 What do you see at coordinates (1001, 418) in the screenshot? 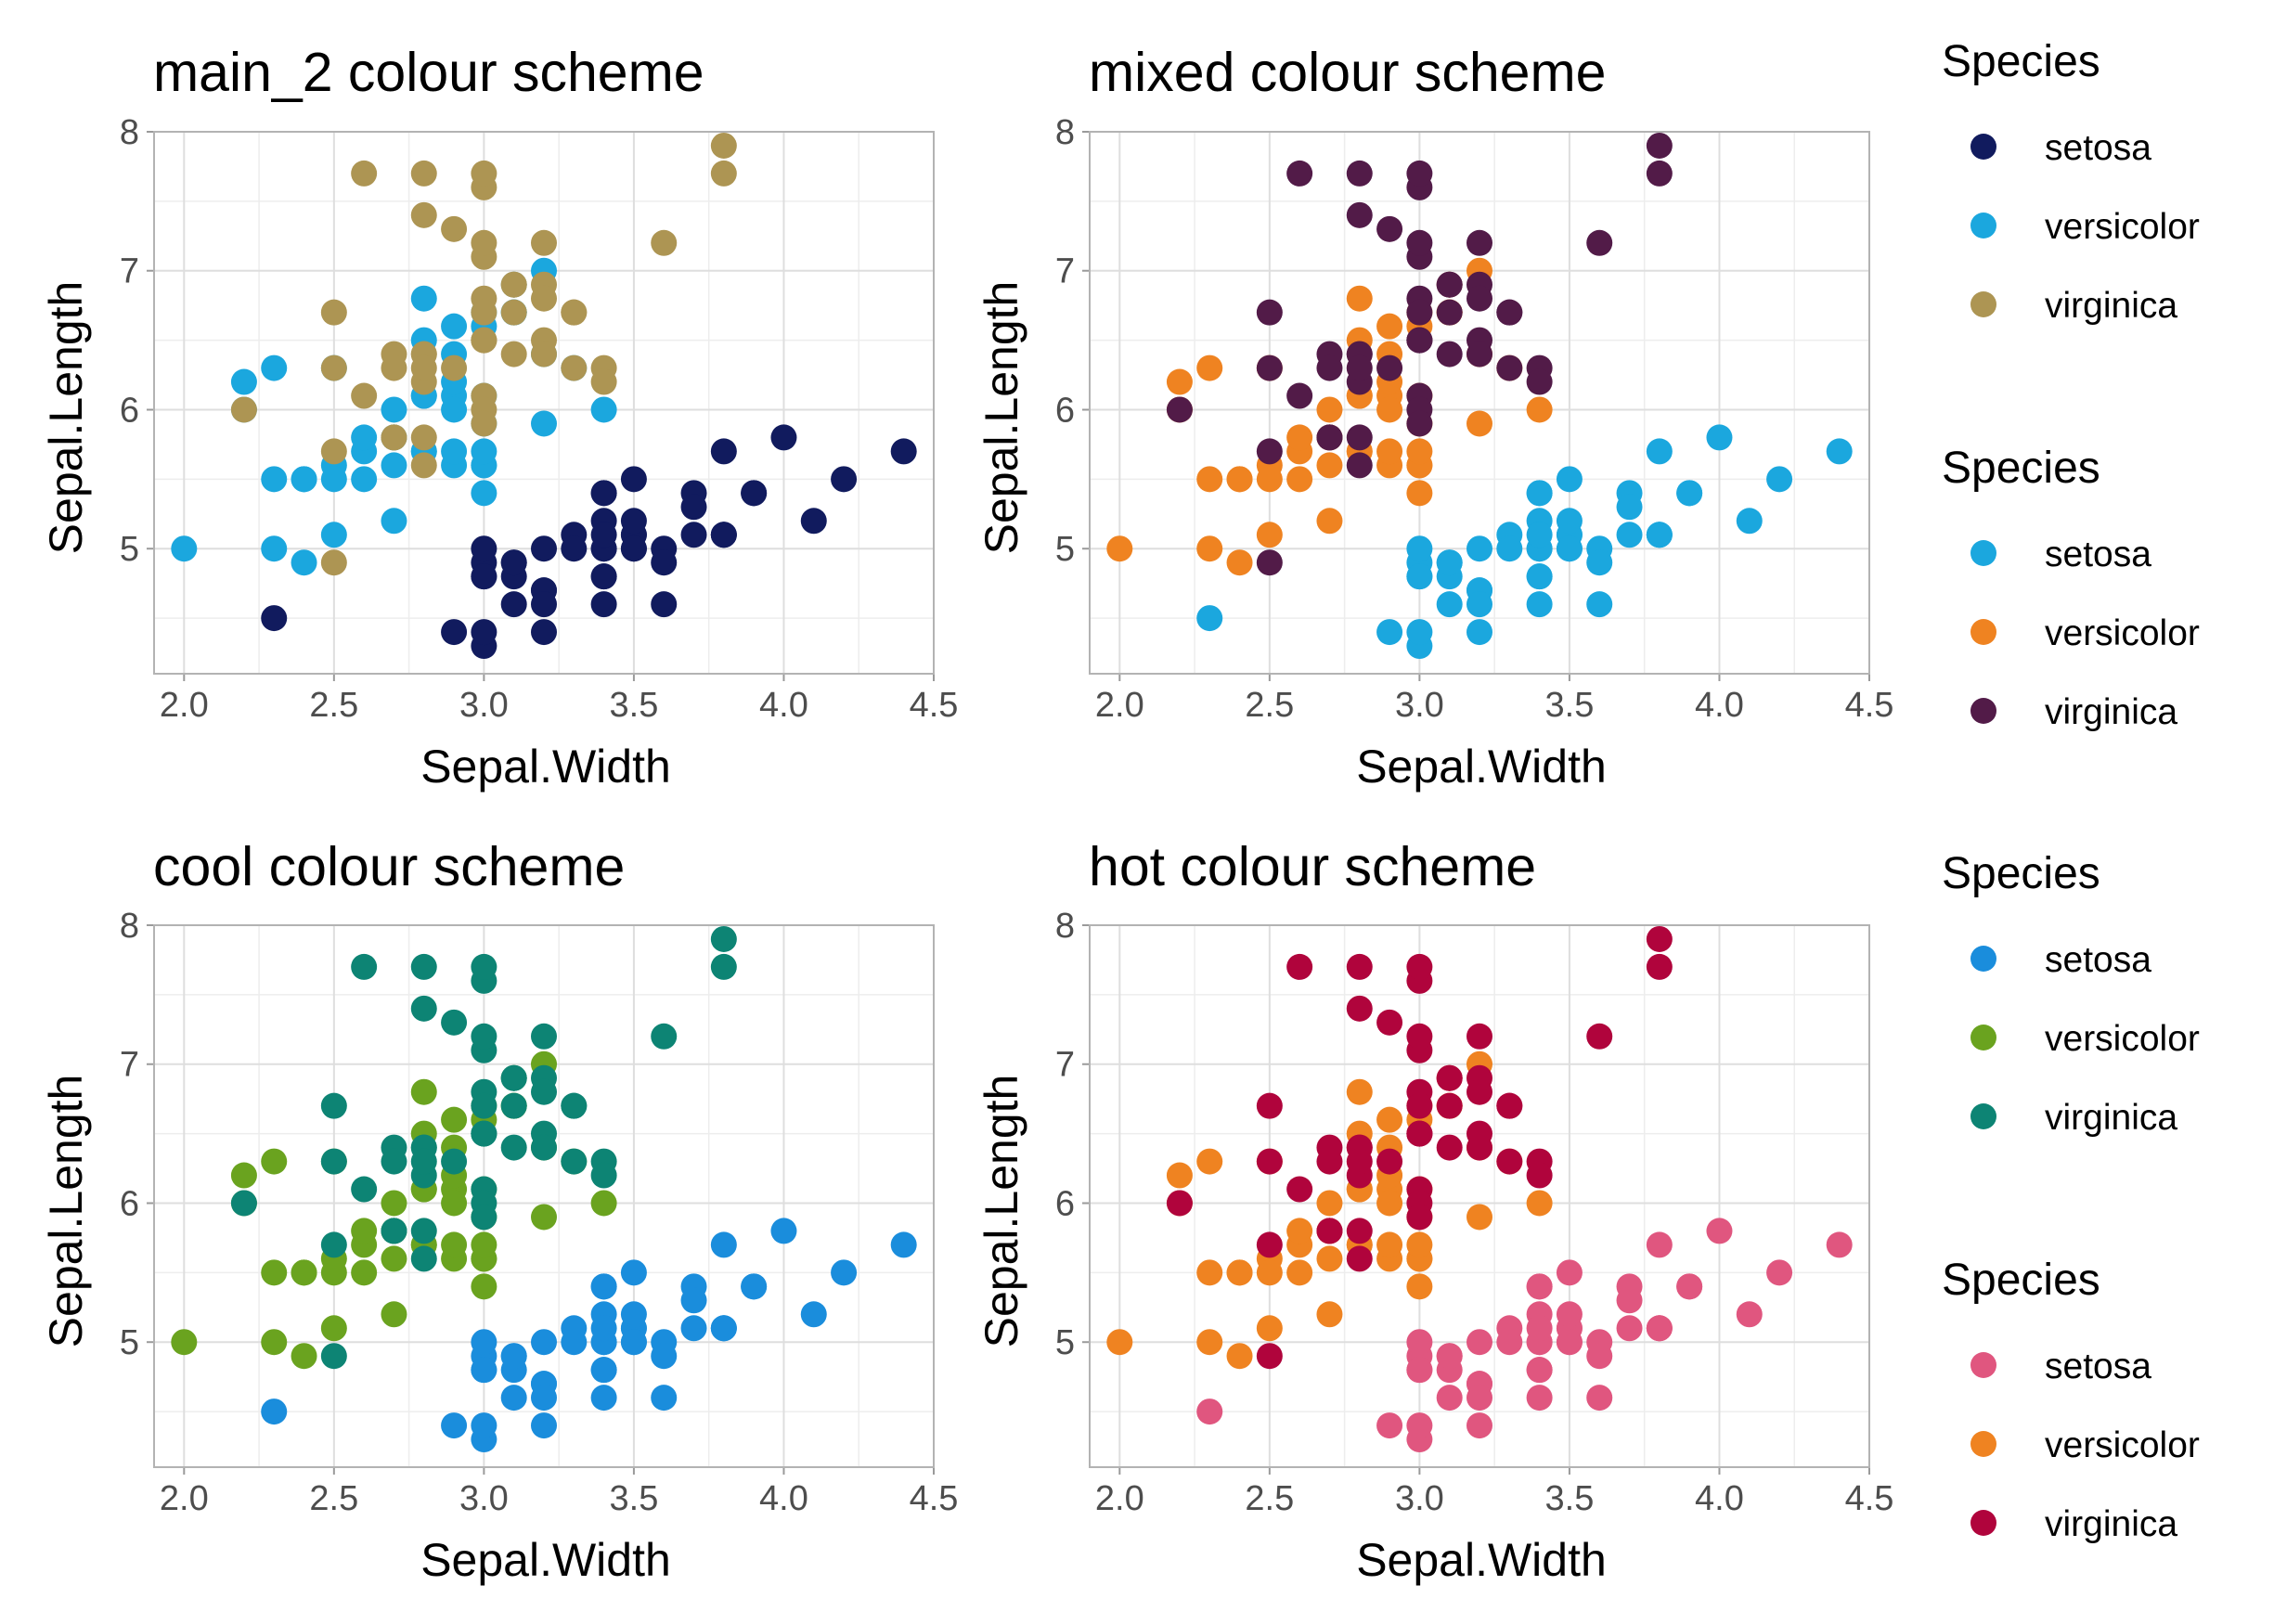
I see `y-axis-label: Sepal.Length` at bounding box center [1001, 418].